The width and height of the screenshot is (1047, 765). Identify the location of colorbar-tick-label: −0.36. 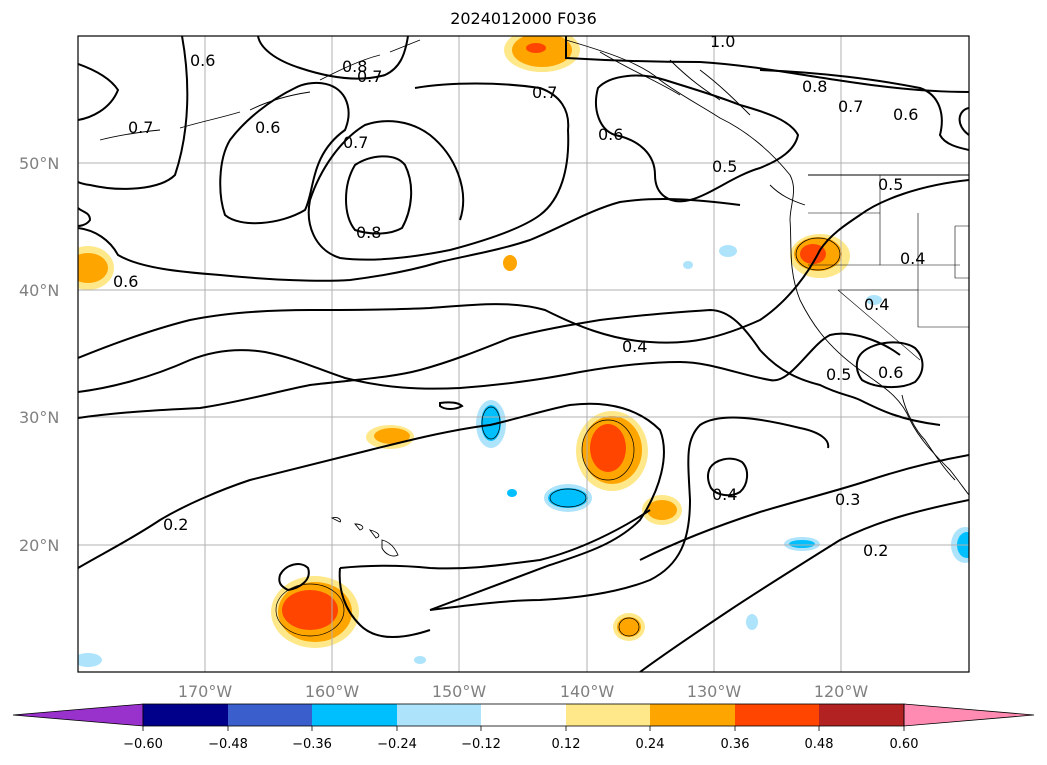
(312, 744).